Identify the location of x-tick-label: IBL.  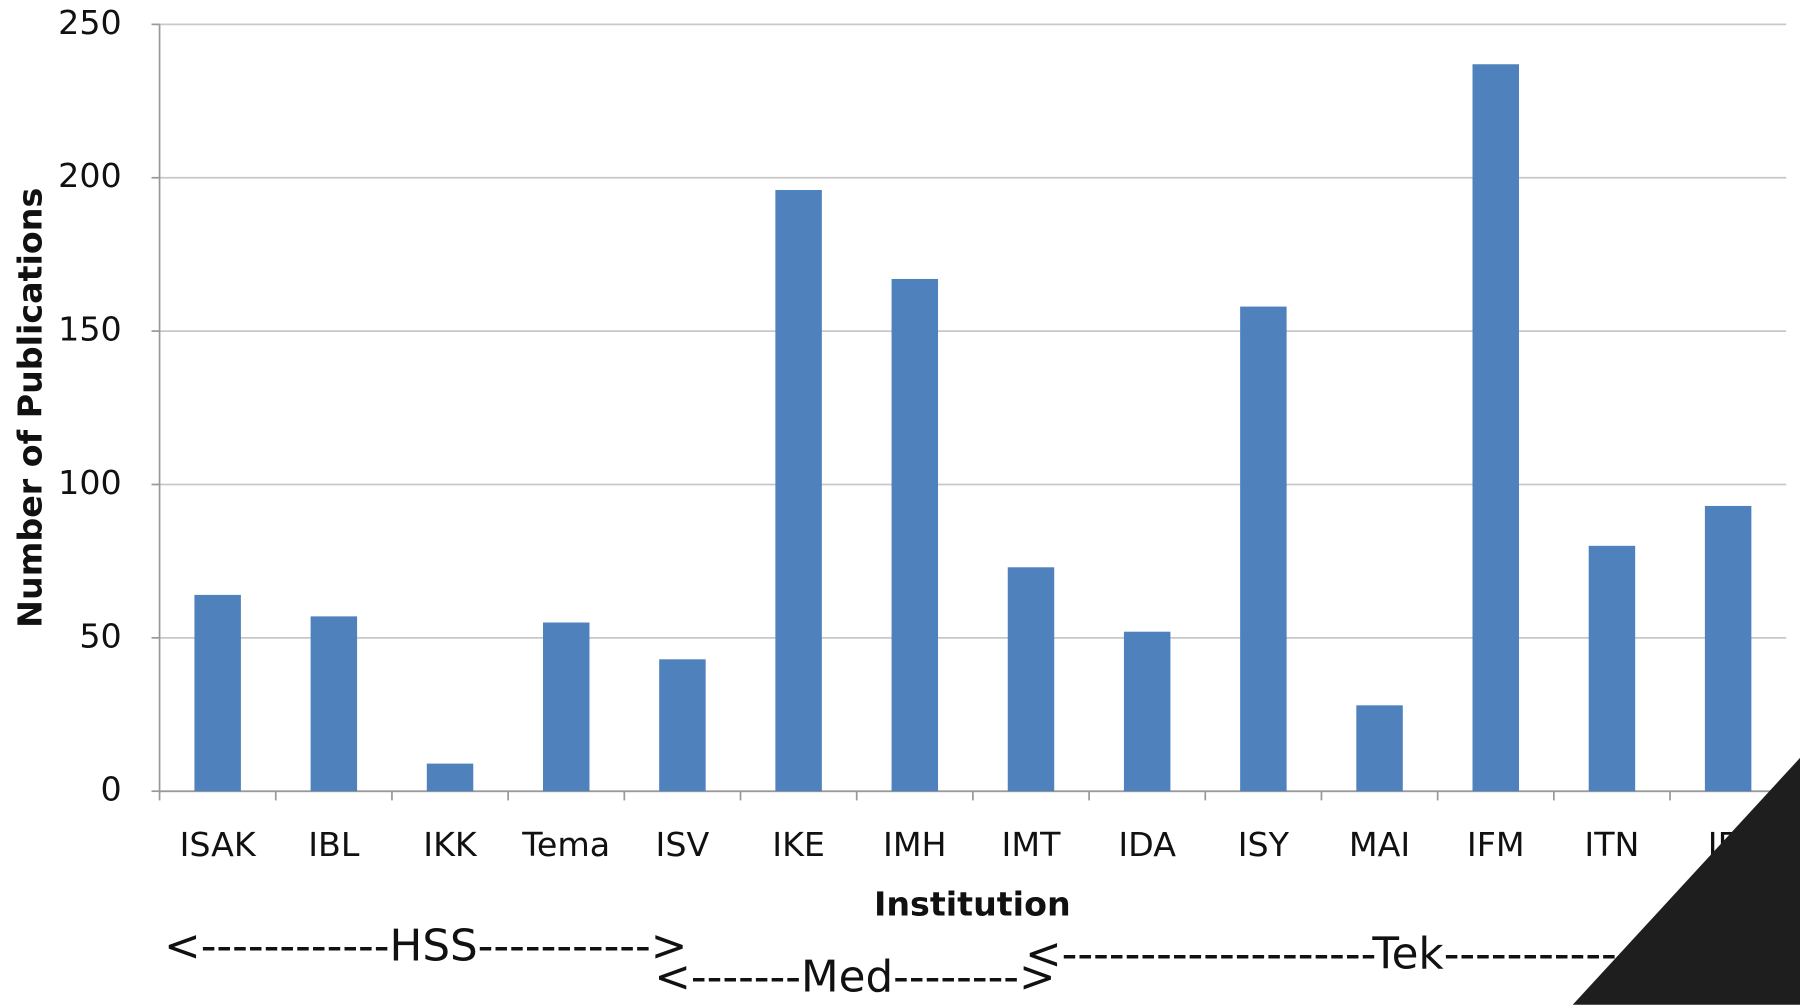
(334, 844).